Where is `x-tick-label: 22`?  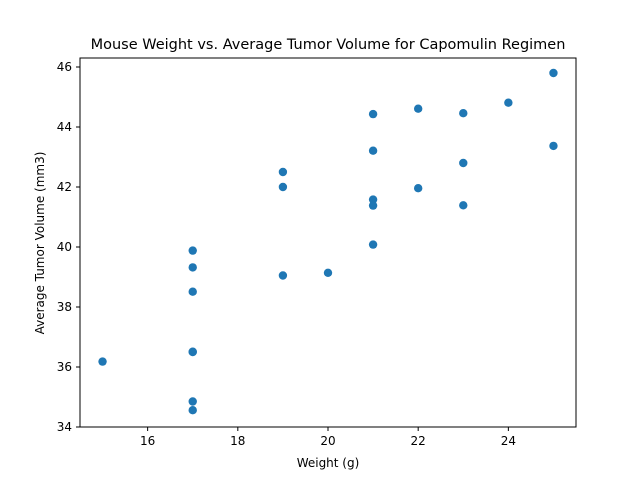 x-tick-label: 22 is located at coordinates (418, 441).